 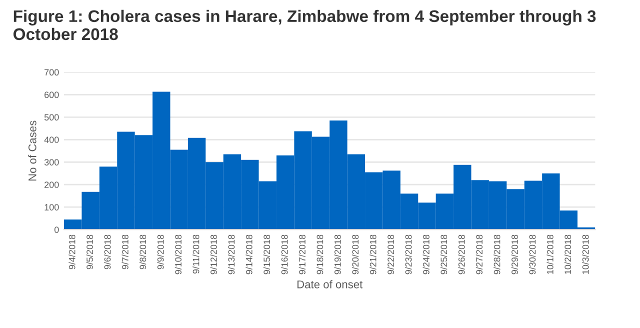 I want to click on x-tick-label: 9/6/2018, so click(x=107, y=252).